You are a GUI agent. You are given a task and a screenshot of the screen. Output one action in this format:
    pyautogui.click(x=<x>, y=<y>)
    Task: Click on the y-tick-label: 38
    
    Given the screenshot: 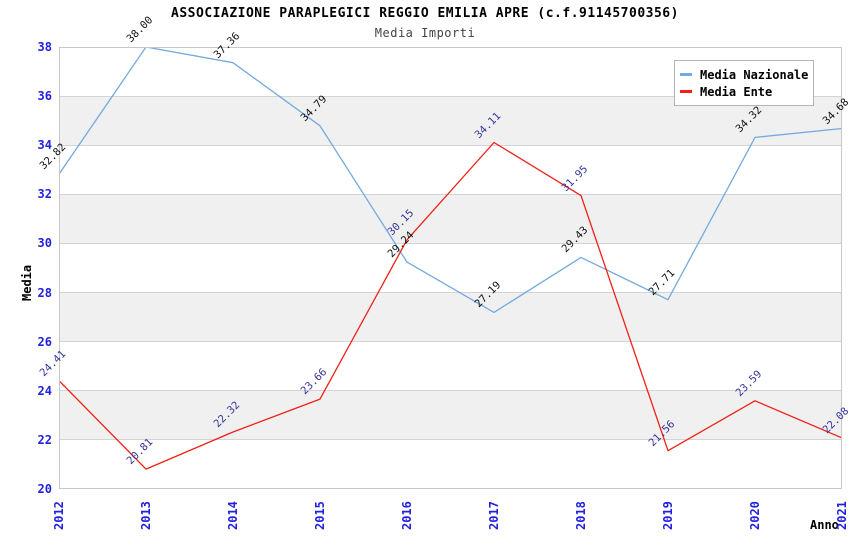 What is the action you would take?
    pyautogui.click(x=44, y=47)
    